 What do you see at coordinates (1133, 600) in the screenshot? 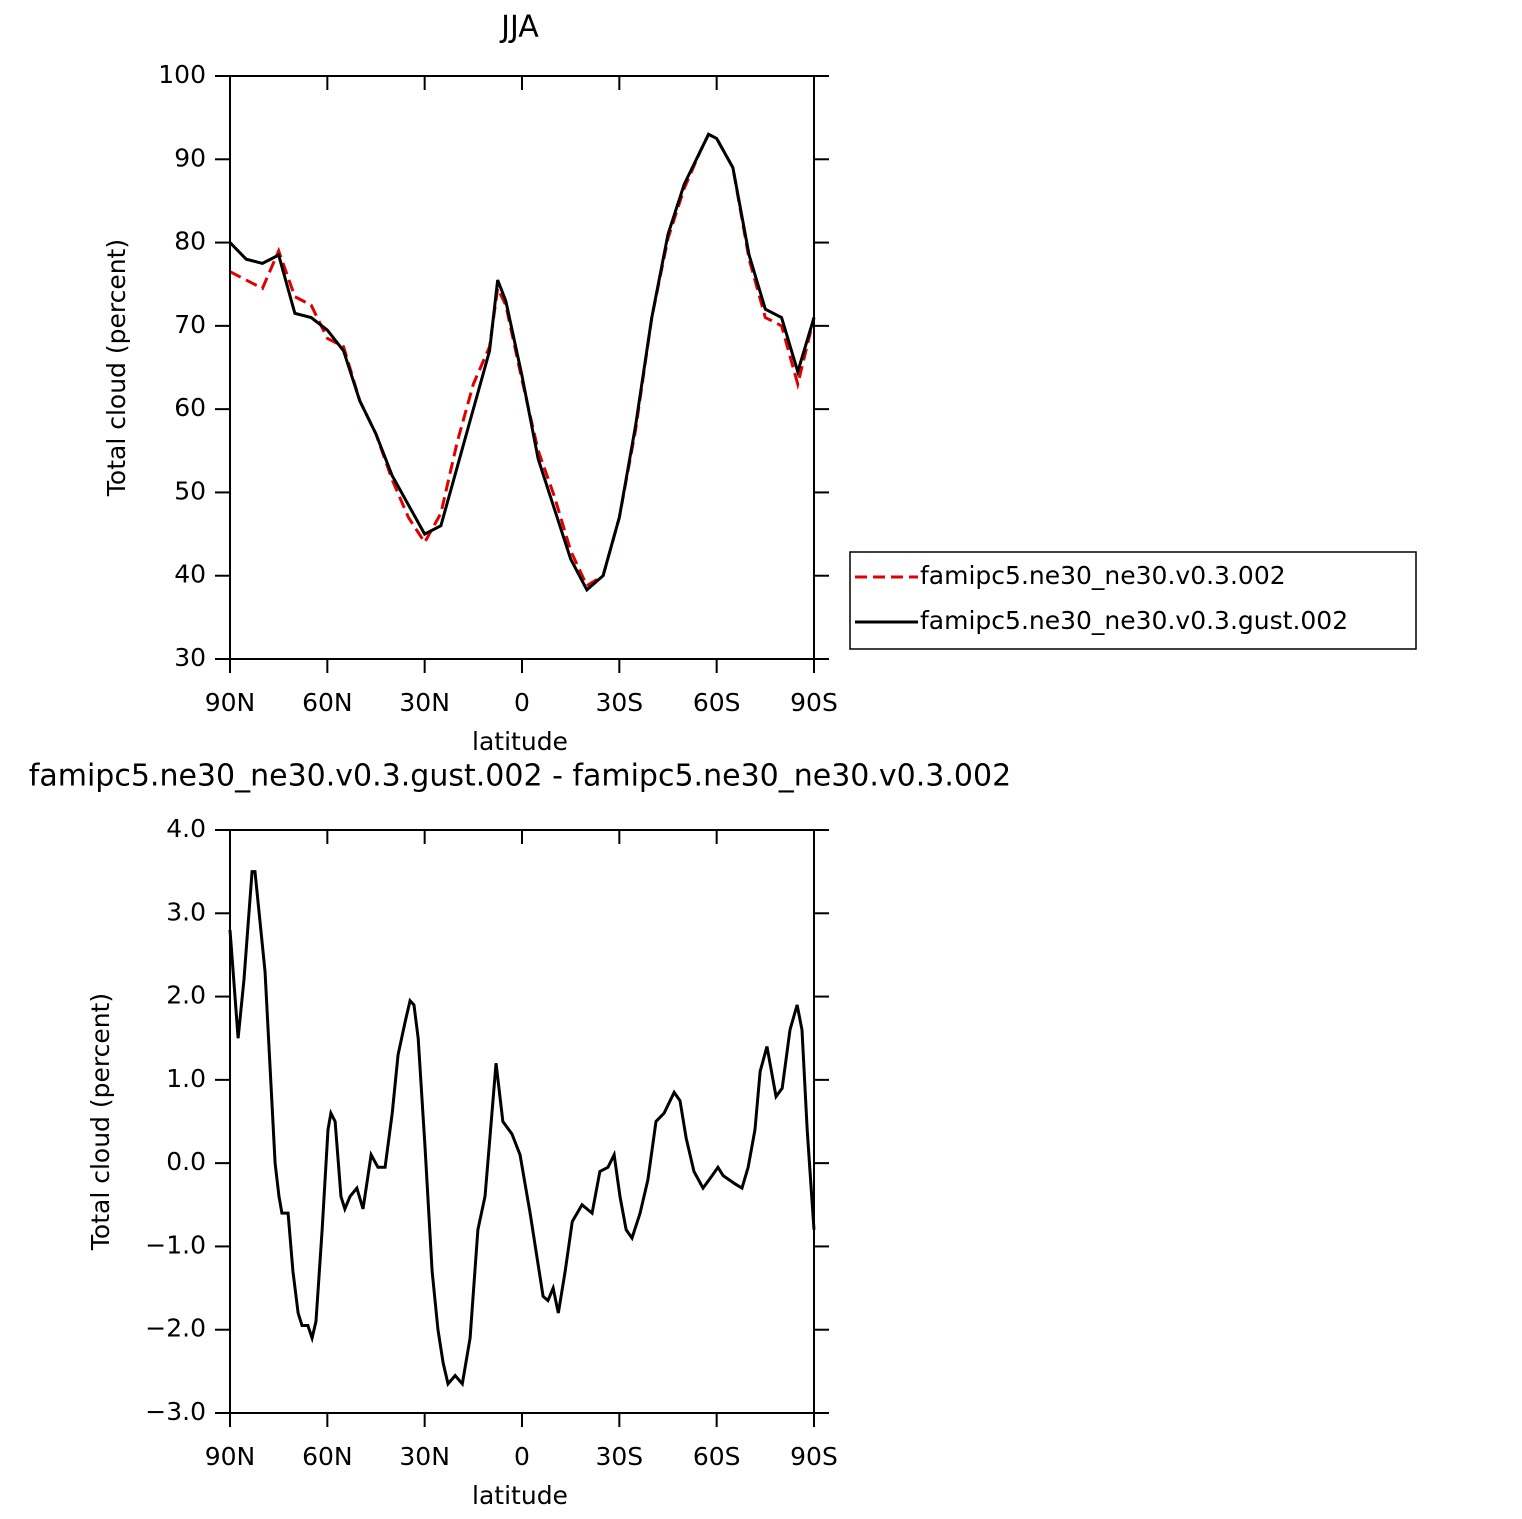
I see `legend-box` at bounding box center [1133, 600].